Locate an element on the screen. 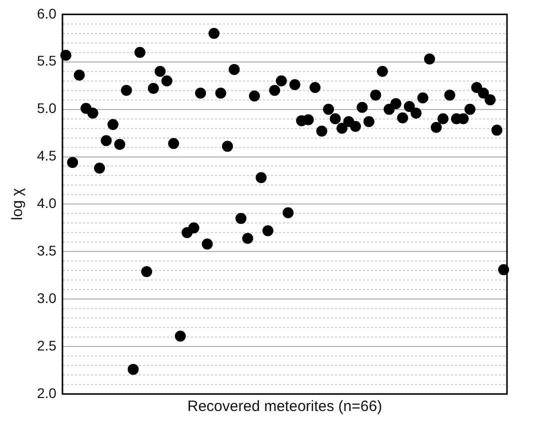  y-tick-label: 4.0 is located at coordinates (46, 203).